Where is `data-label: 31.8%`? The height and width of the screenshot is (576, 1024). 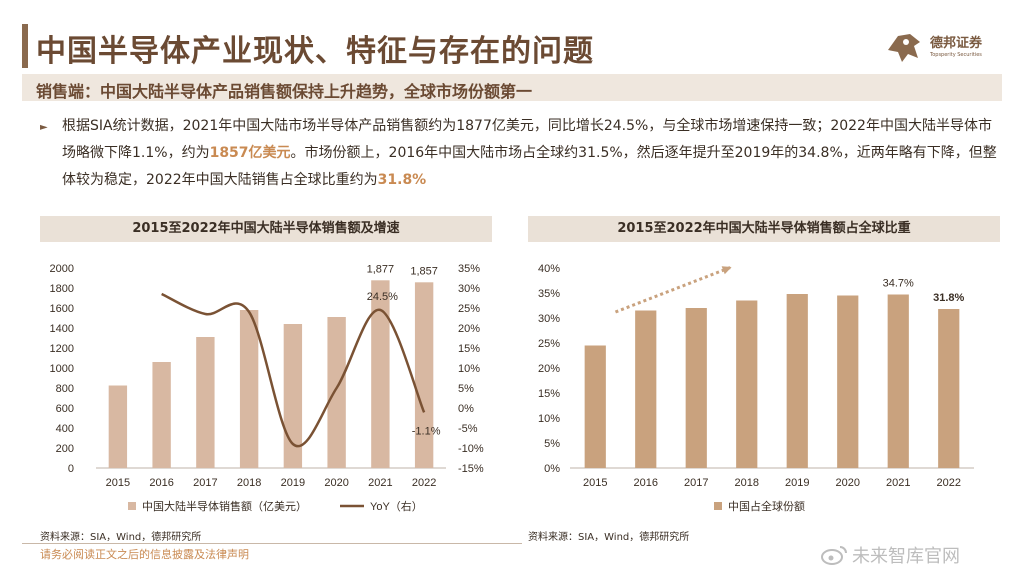 data-label: 31.8% is located at coordinates (948, 298).